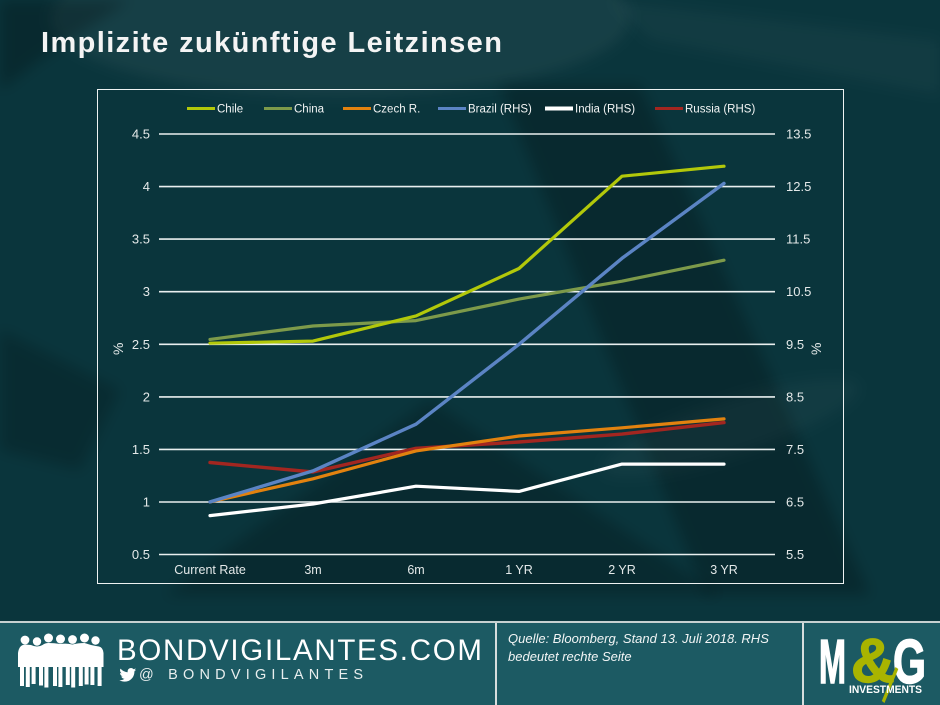 The image size is (940, 705). Describe the element at coordinates (795, 396) in the screenshot. I see `svg-text: 8.5` at that location.